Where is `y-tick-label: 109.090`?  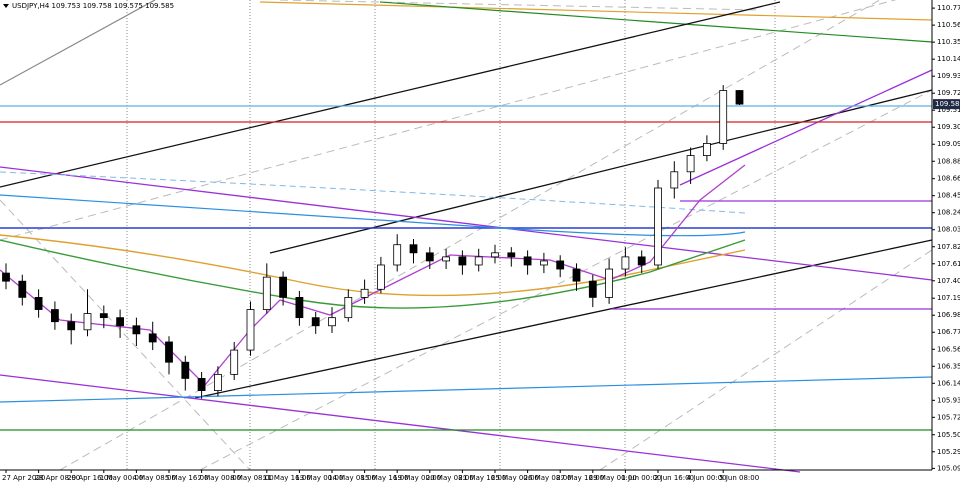 y-tick-label: 109.090 is located at coordinates (948, 144).